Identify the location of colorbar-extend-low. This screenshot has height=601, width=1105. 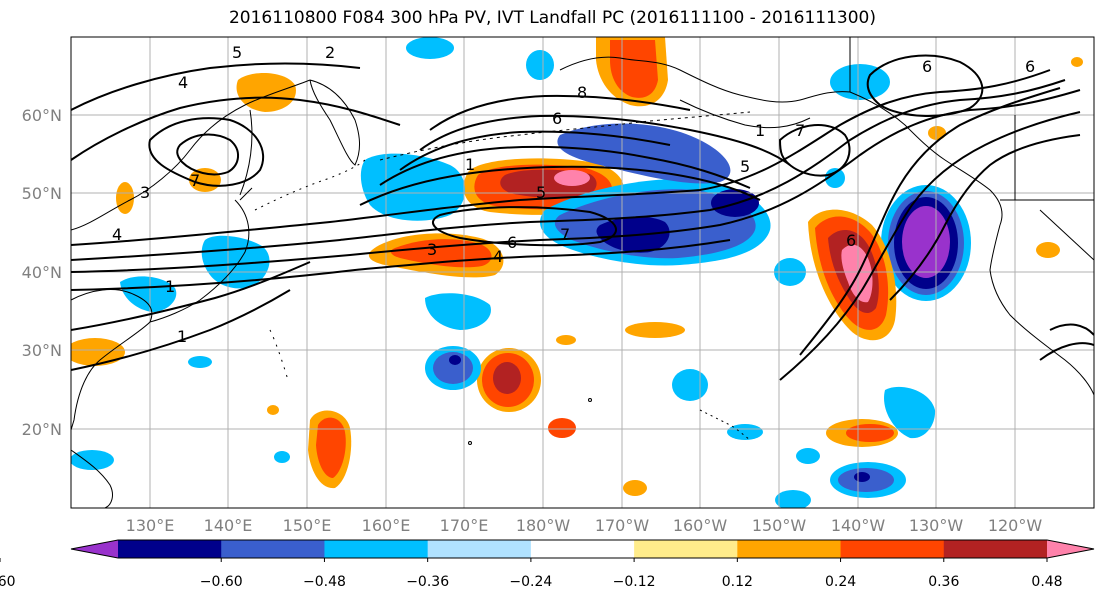
(94, 549).